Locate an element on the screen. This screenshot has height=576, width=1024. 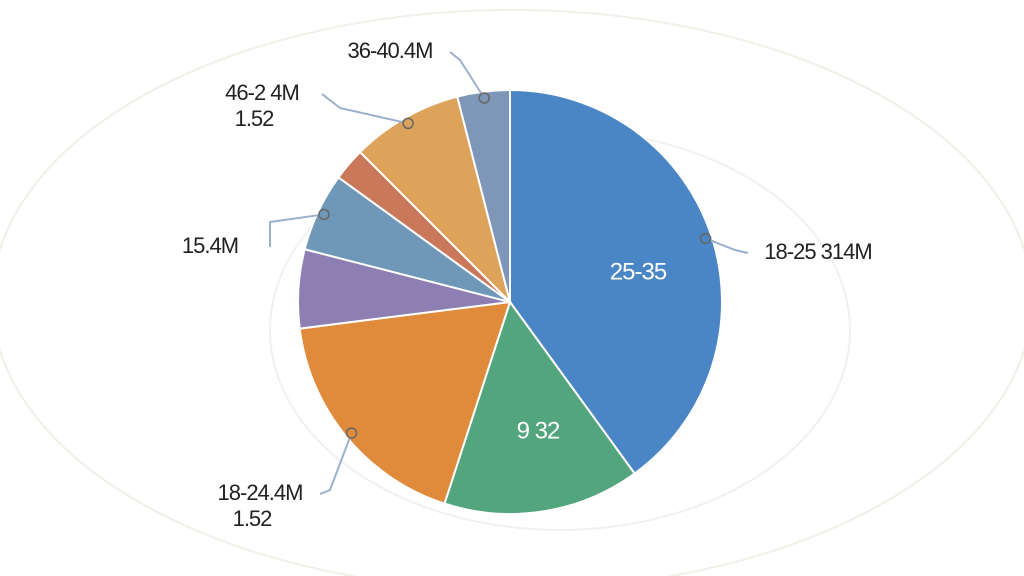
slice-label: 36-40.4M is located at coordinates (390, 50).